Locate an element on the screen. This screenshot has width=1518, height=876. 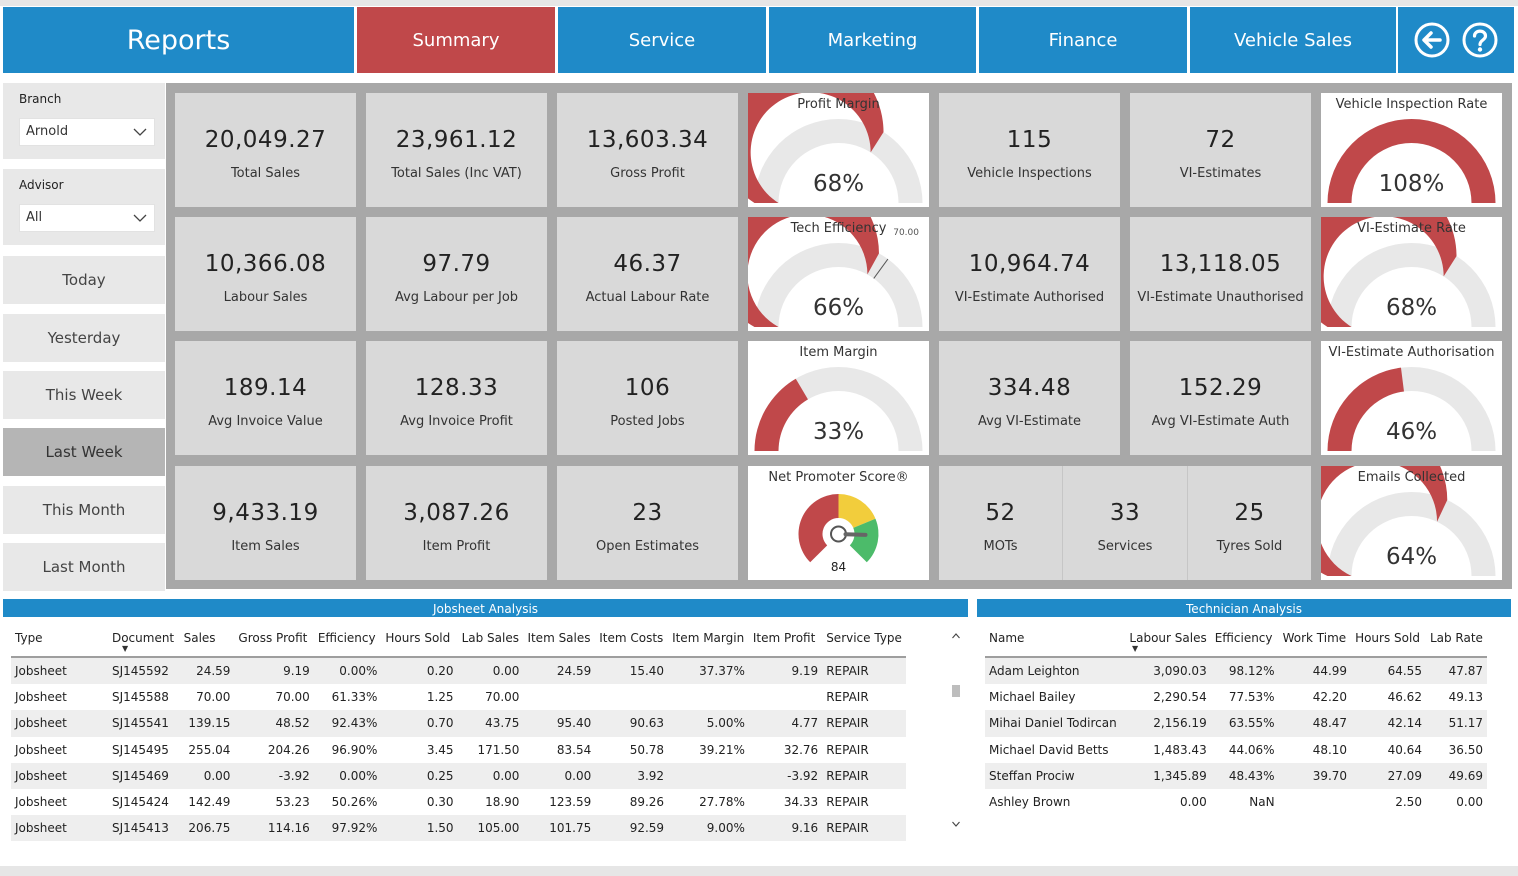
kpi-open-estimates: 23 Open Estimates is located at coordinates (647, 523).